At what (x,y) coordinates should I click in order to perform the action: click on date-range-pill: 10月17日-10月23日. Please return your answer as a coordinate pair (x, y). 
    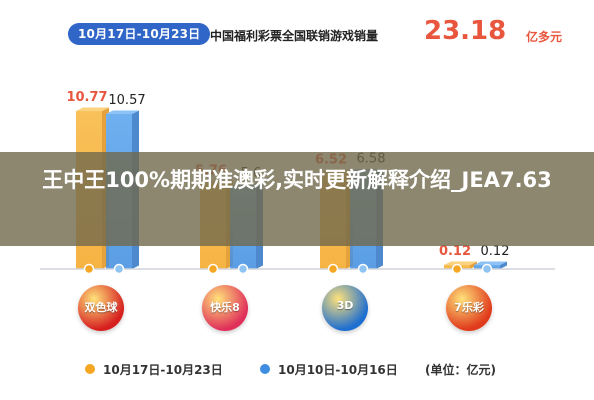
    Looking at the image, I should click on (139, 34).